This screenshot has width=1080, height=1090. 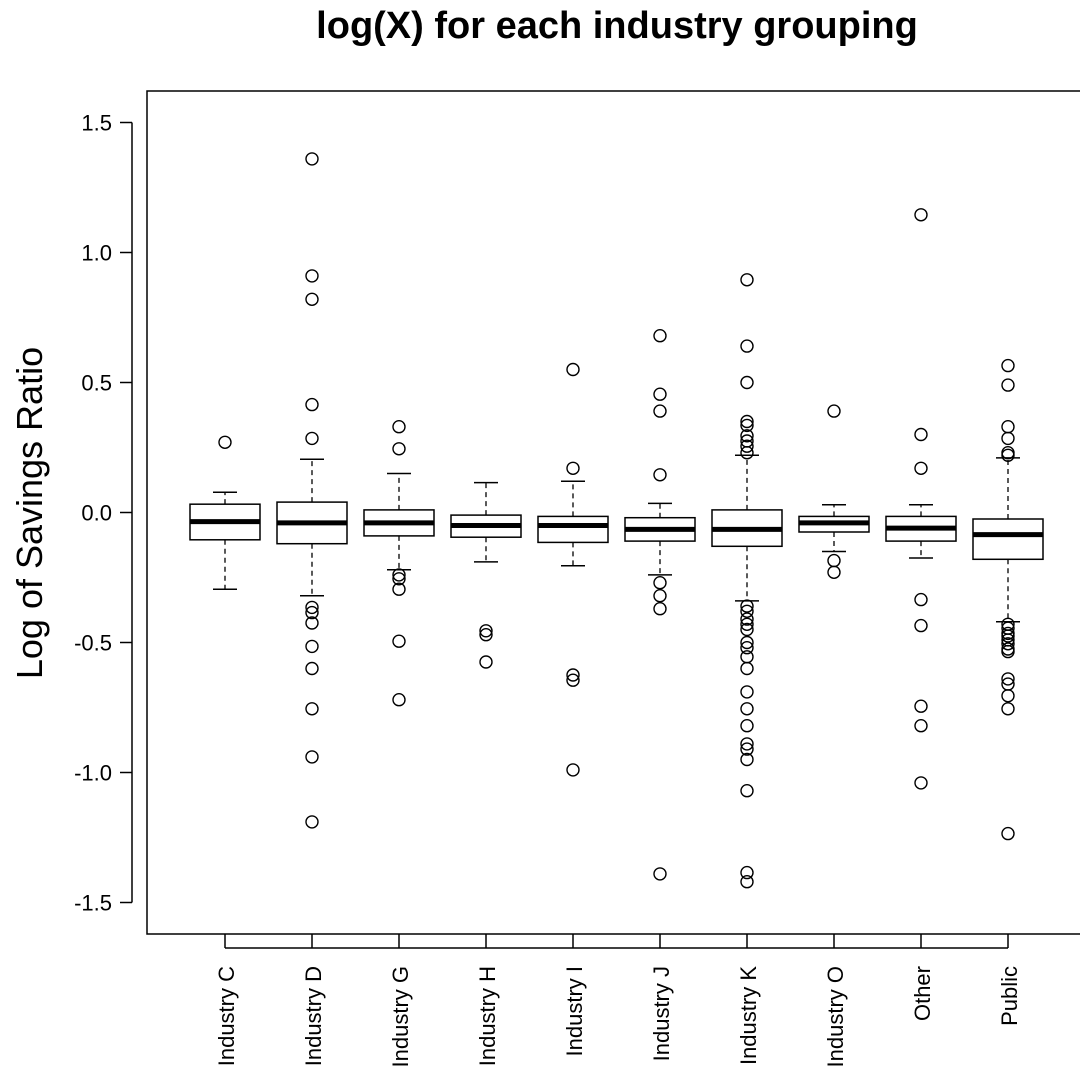 What do you see at coordinates (96, 513) in the screenshot?
I see `y-tick-label: 0.0` at bounding box center [96, 513].